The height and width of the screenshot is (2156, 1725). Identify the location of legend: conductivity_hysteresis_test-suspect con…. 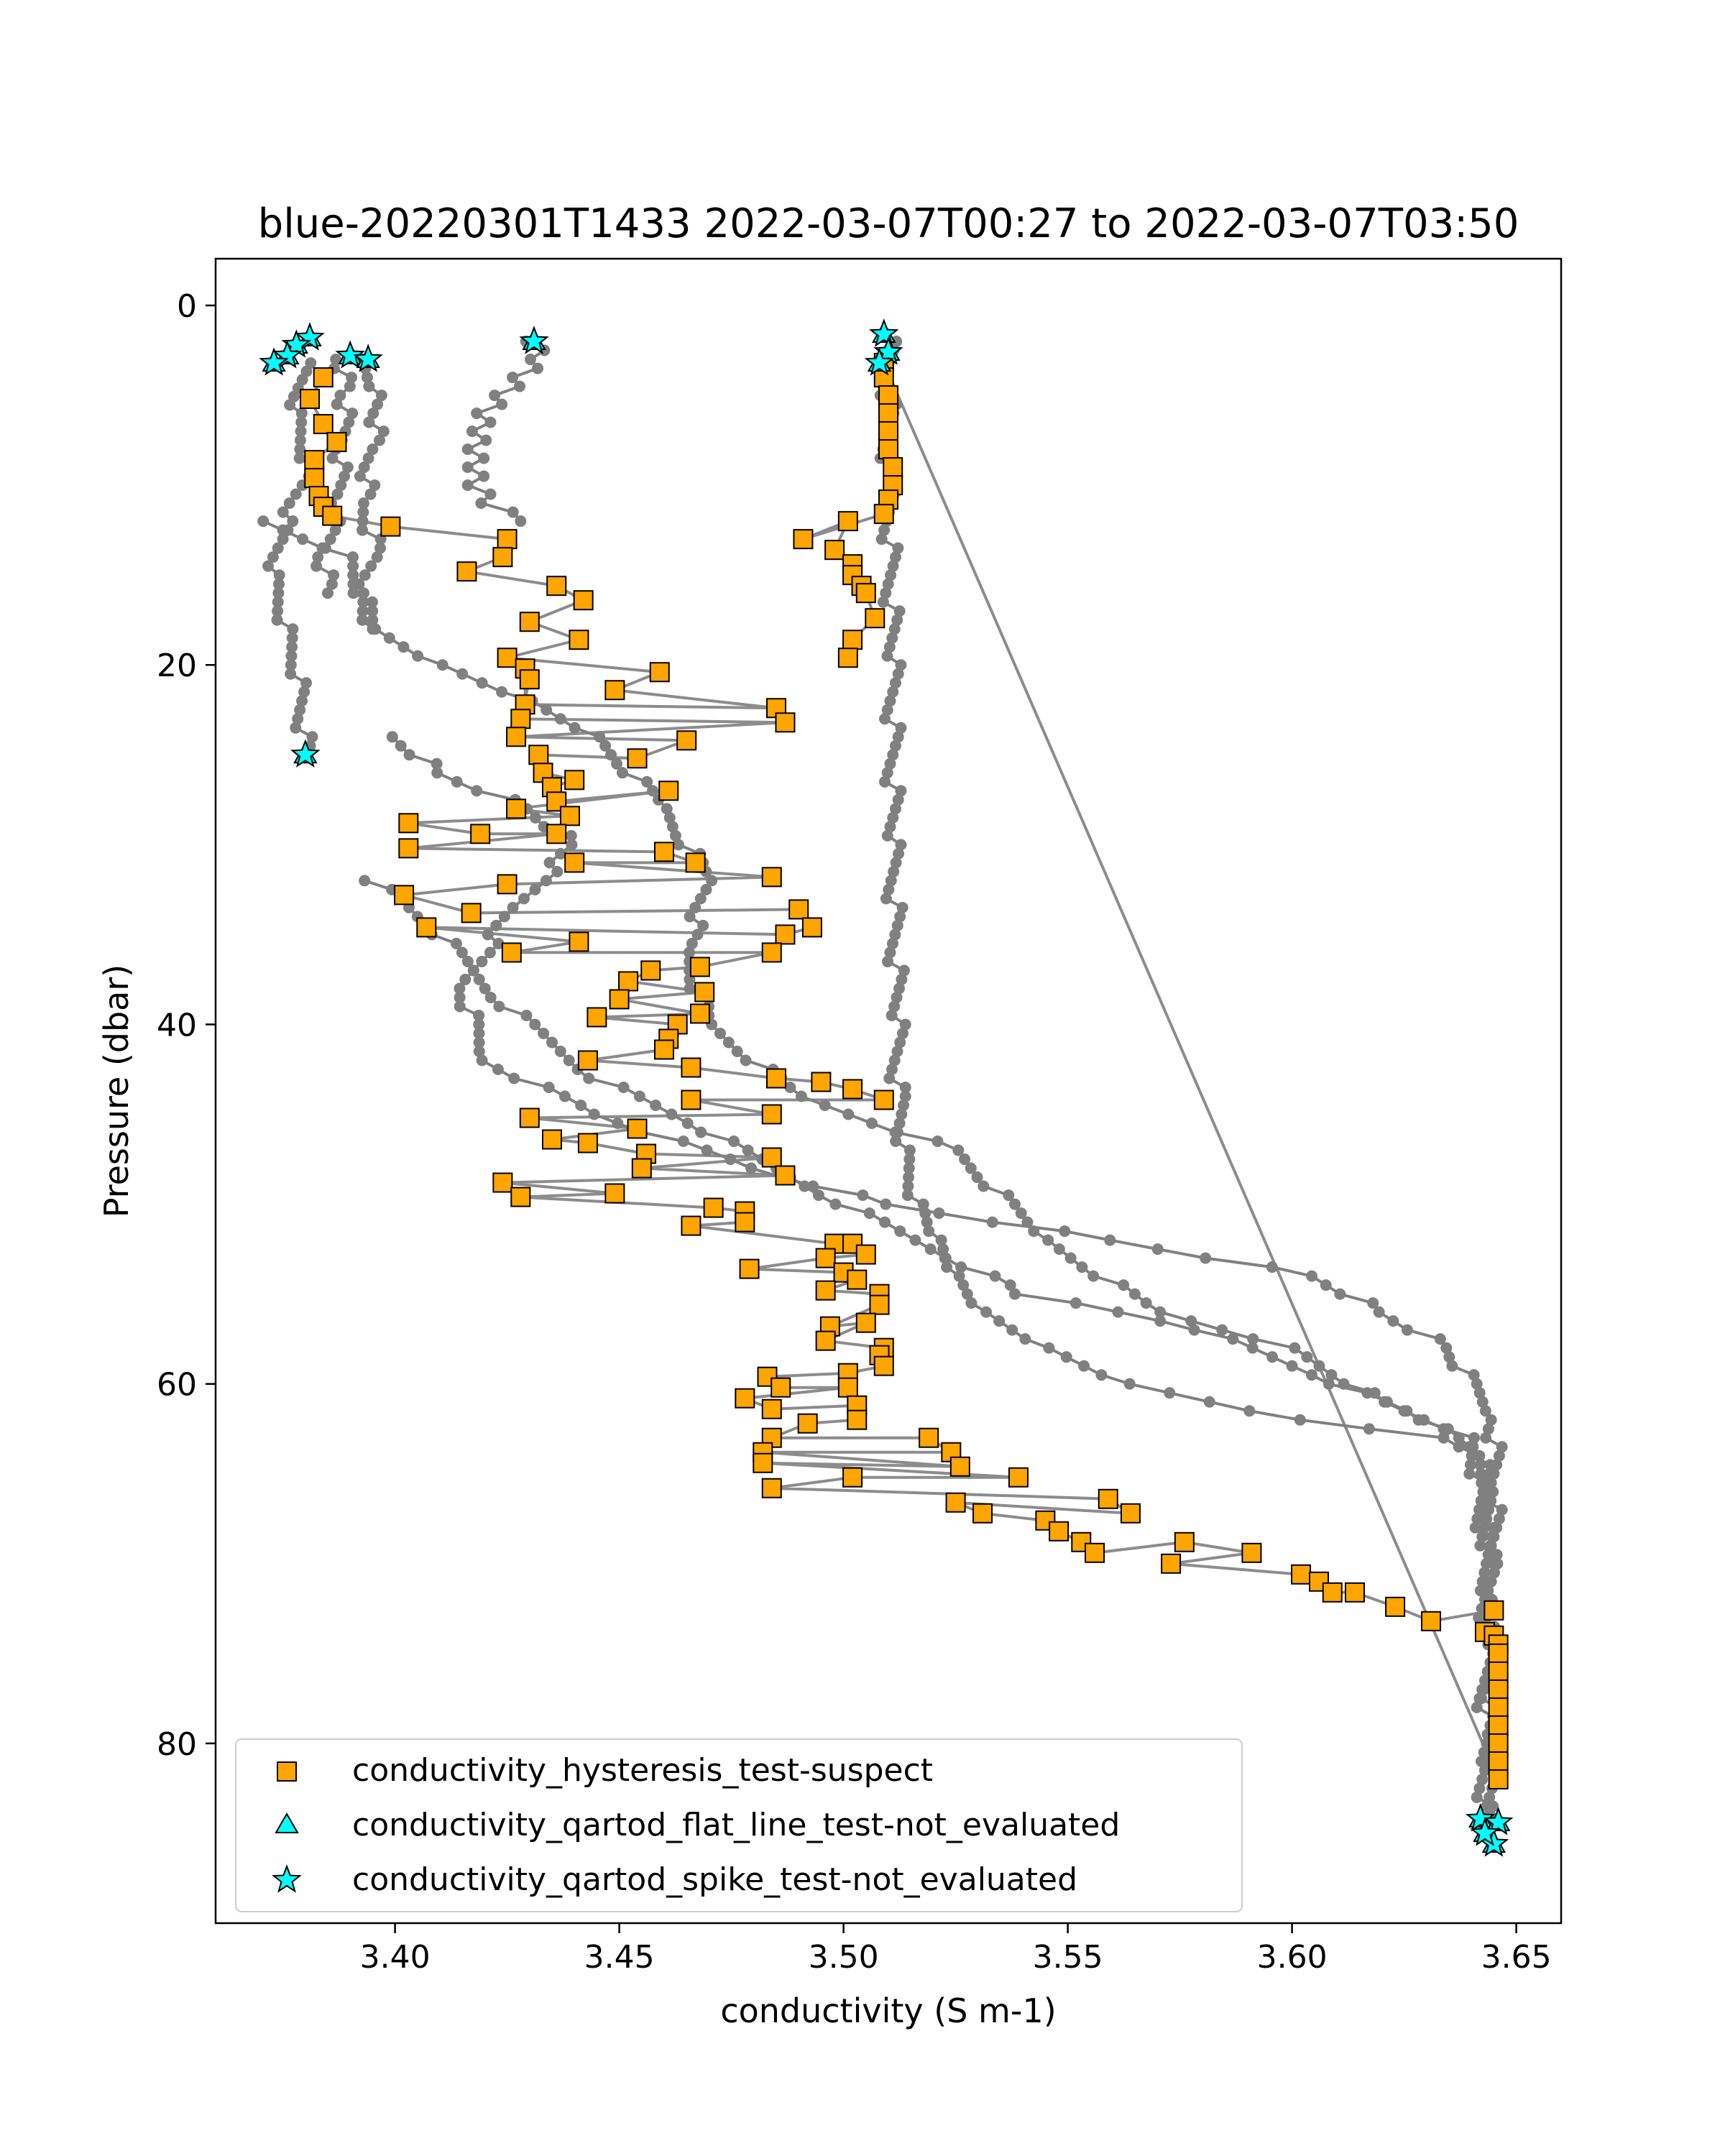
(739, 1825).